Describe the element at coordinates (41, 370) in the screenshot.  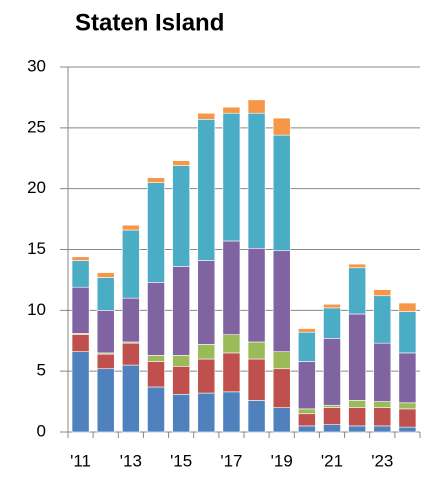
I see `y-tick-label: 5` at that location.